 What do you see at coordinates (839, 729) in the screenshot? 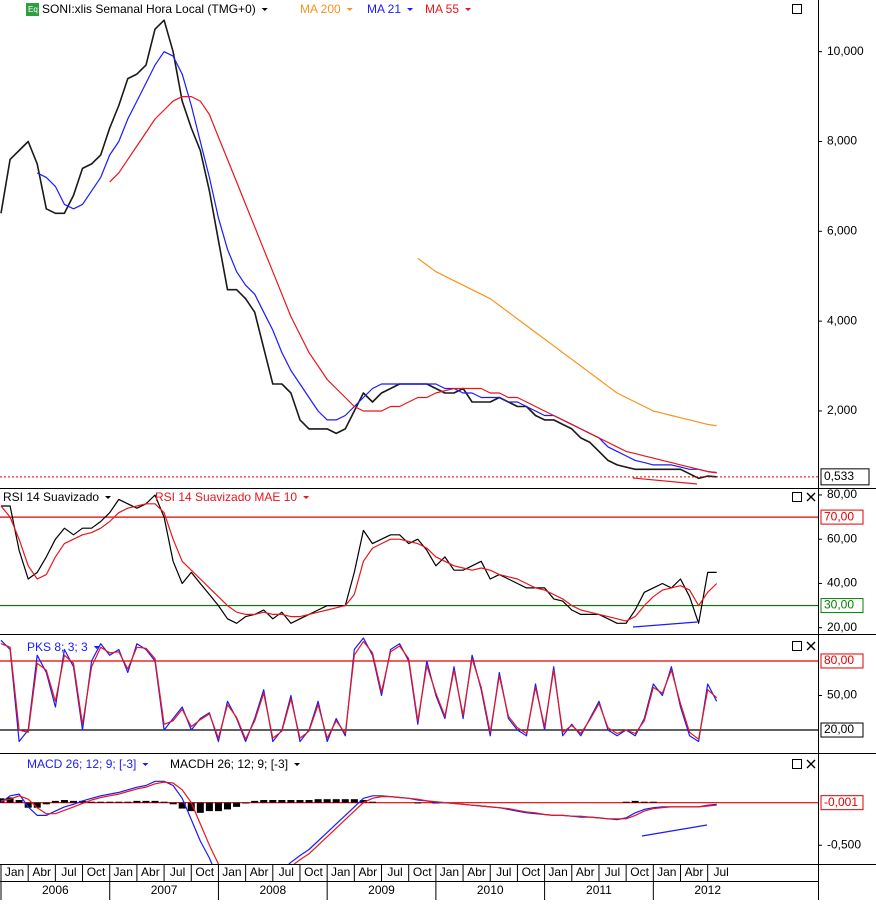
I see `level-label: 20,00` at bounding box center [839, 729].